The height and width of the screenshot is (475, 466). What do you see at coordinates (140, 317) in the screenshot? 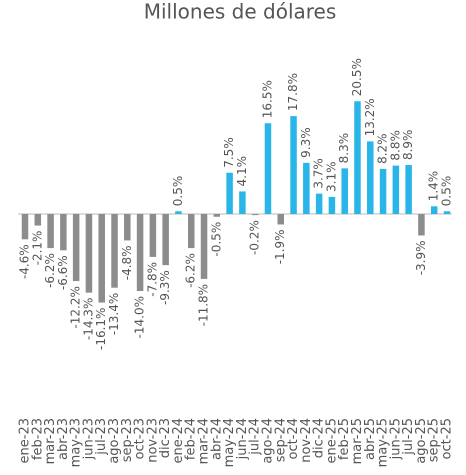
I see `value-label: -14.0%` at bounding box center [140, 317].